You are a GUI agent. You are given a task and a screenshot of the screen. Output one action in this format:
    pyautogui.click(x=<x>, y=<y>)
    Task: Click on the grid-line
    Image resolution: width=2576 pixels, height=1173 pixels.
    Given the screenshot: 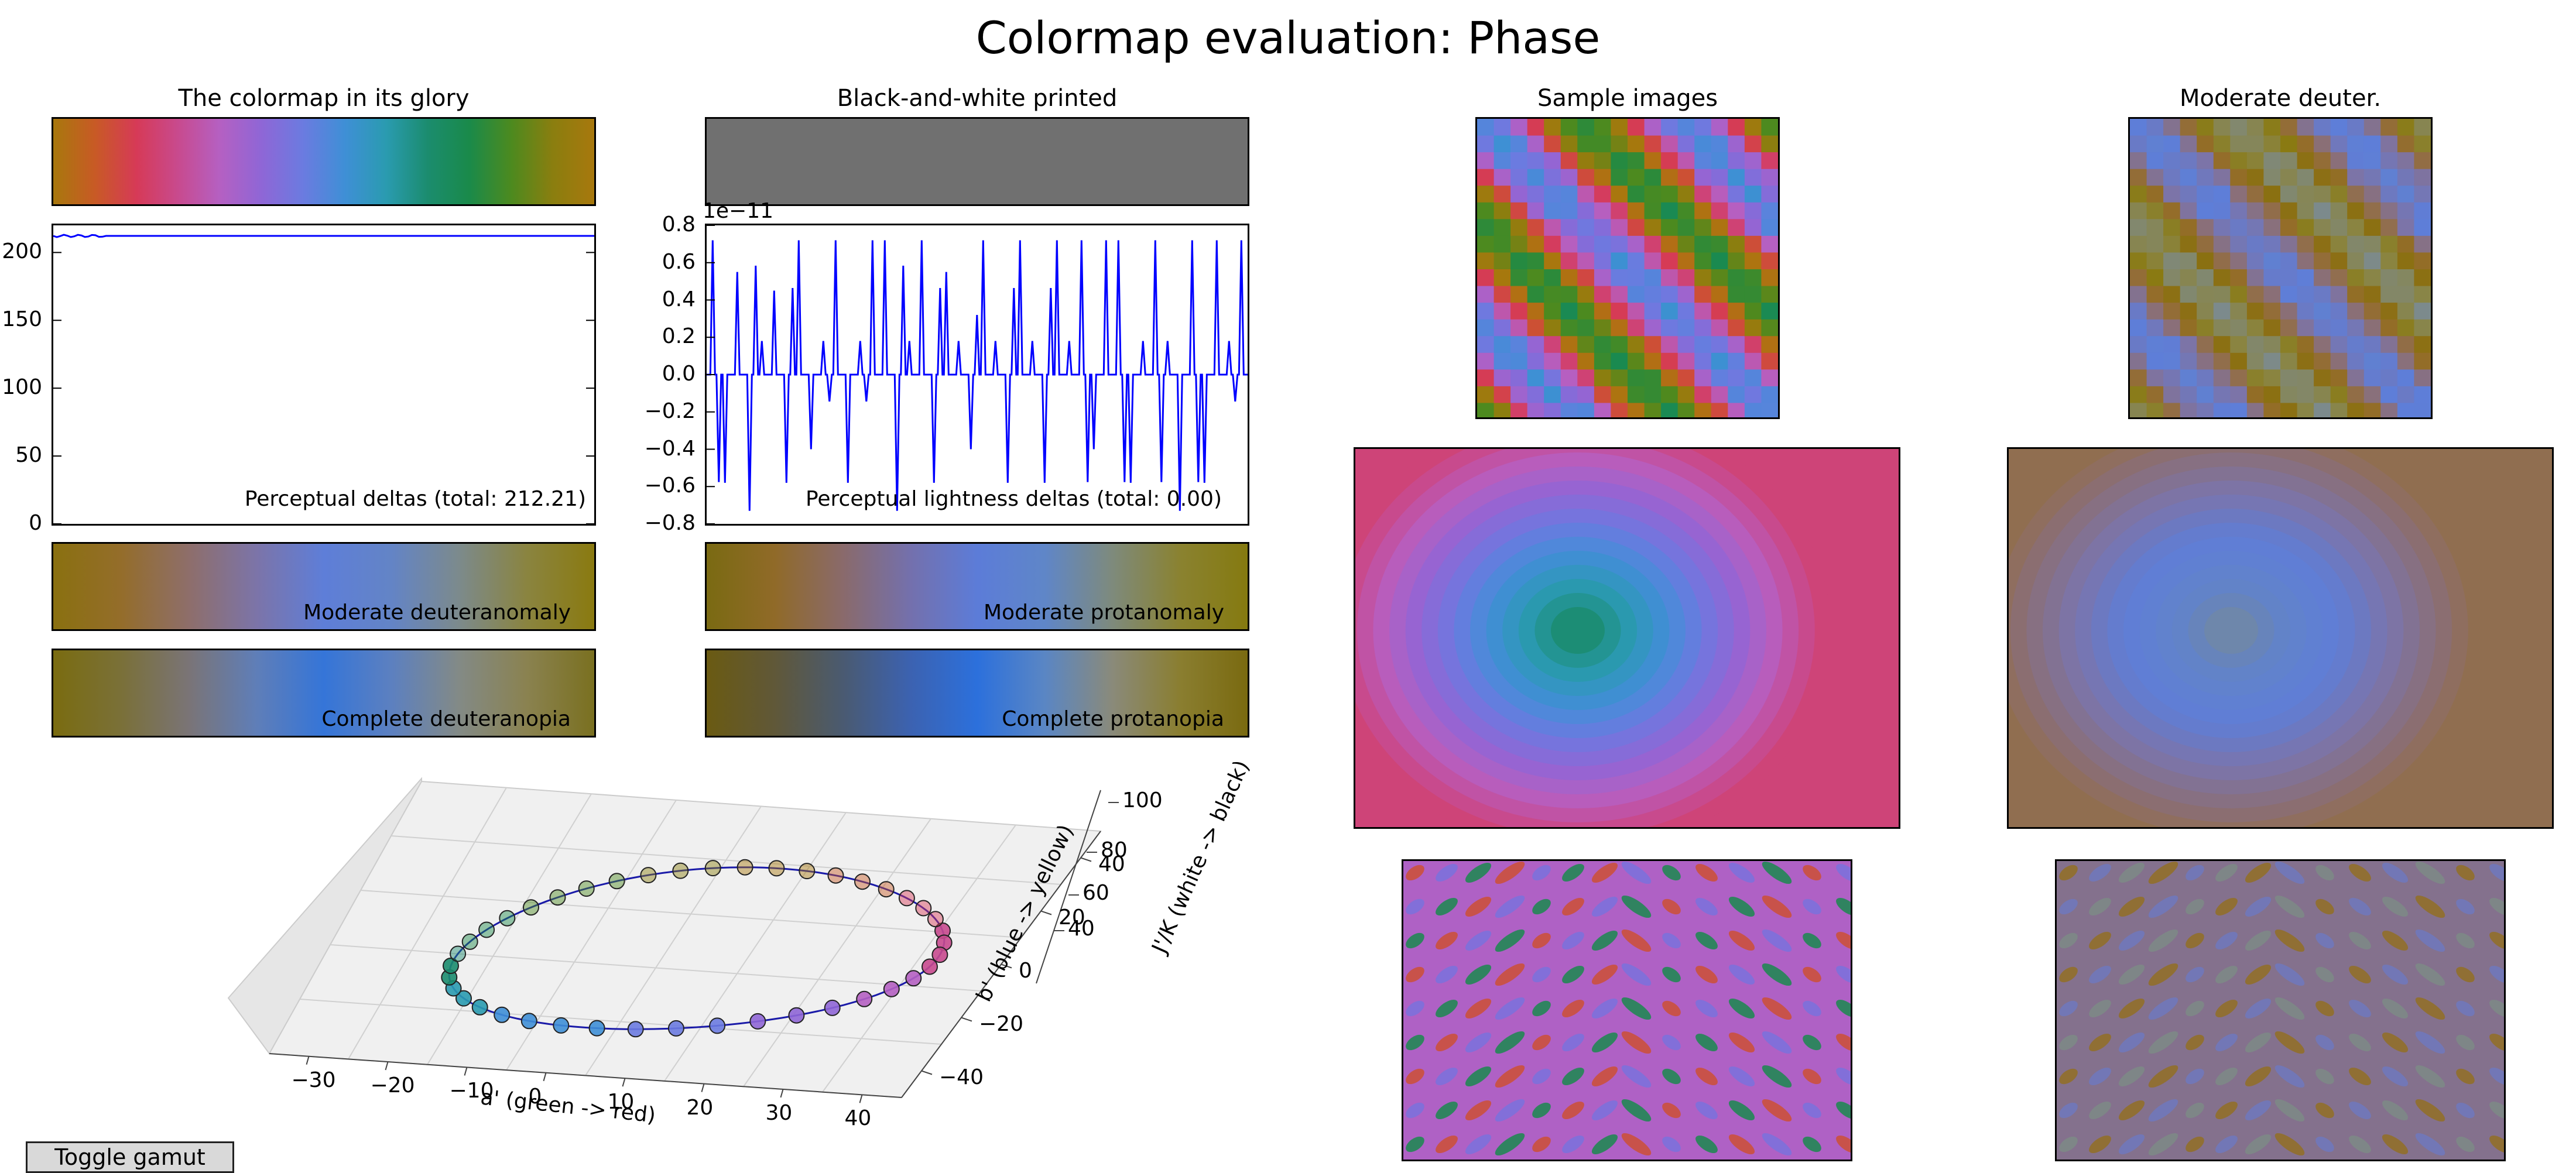 What is the action you would take?
    pyautogui.click(x=656, y=968)
    